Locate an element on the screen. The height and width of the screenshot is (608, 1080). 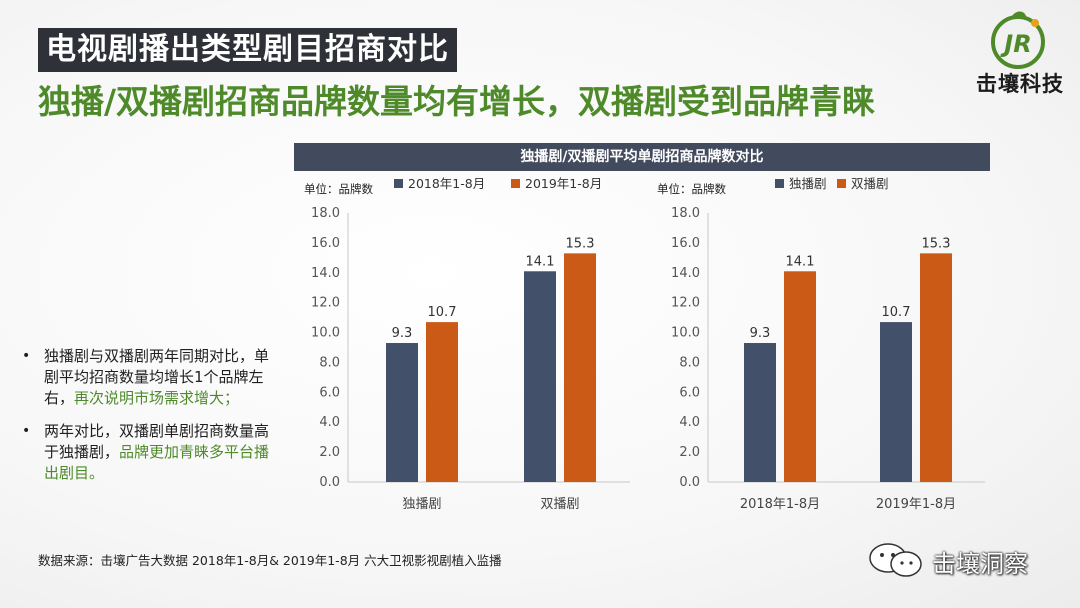
page-title: 电视剧播出类型剧目招商对比 is located at coordinates (247, 50).